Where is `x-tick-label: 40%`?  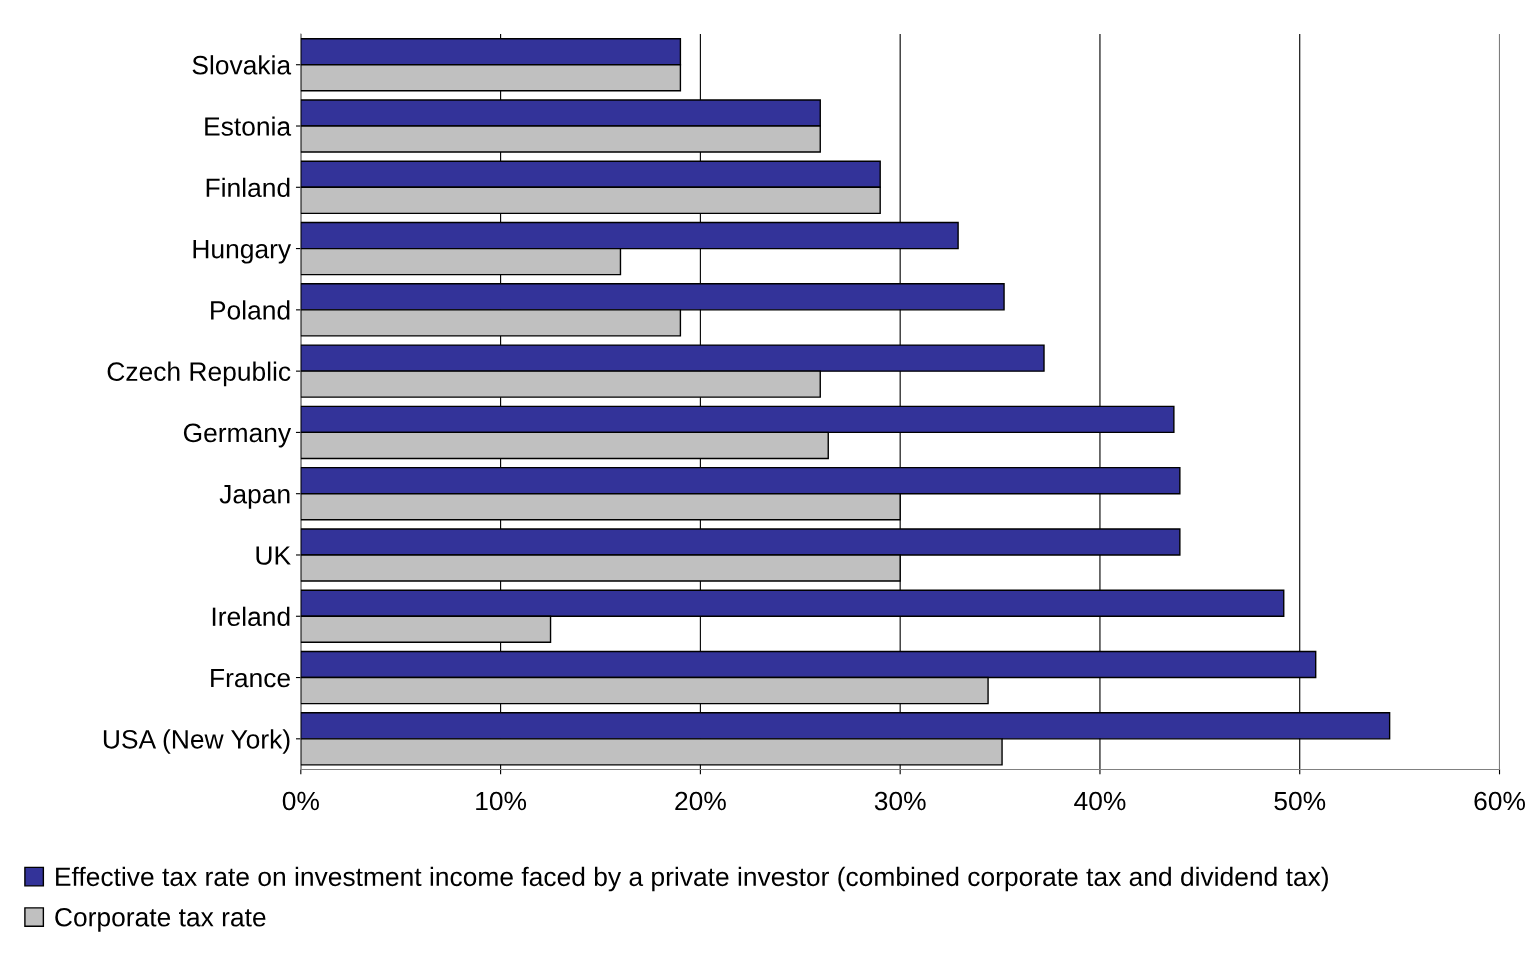
x-tick-label: 40% is located at coordinates (1100, 801).